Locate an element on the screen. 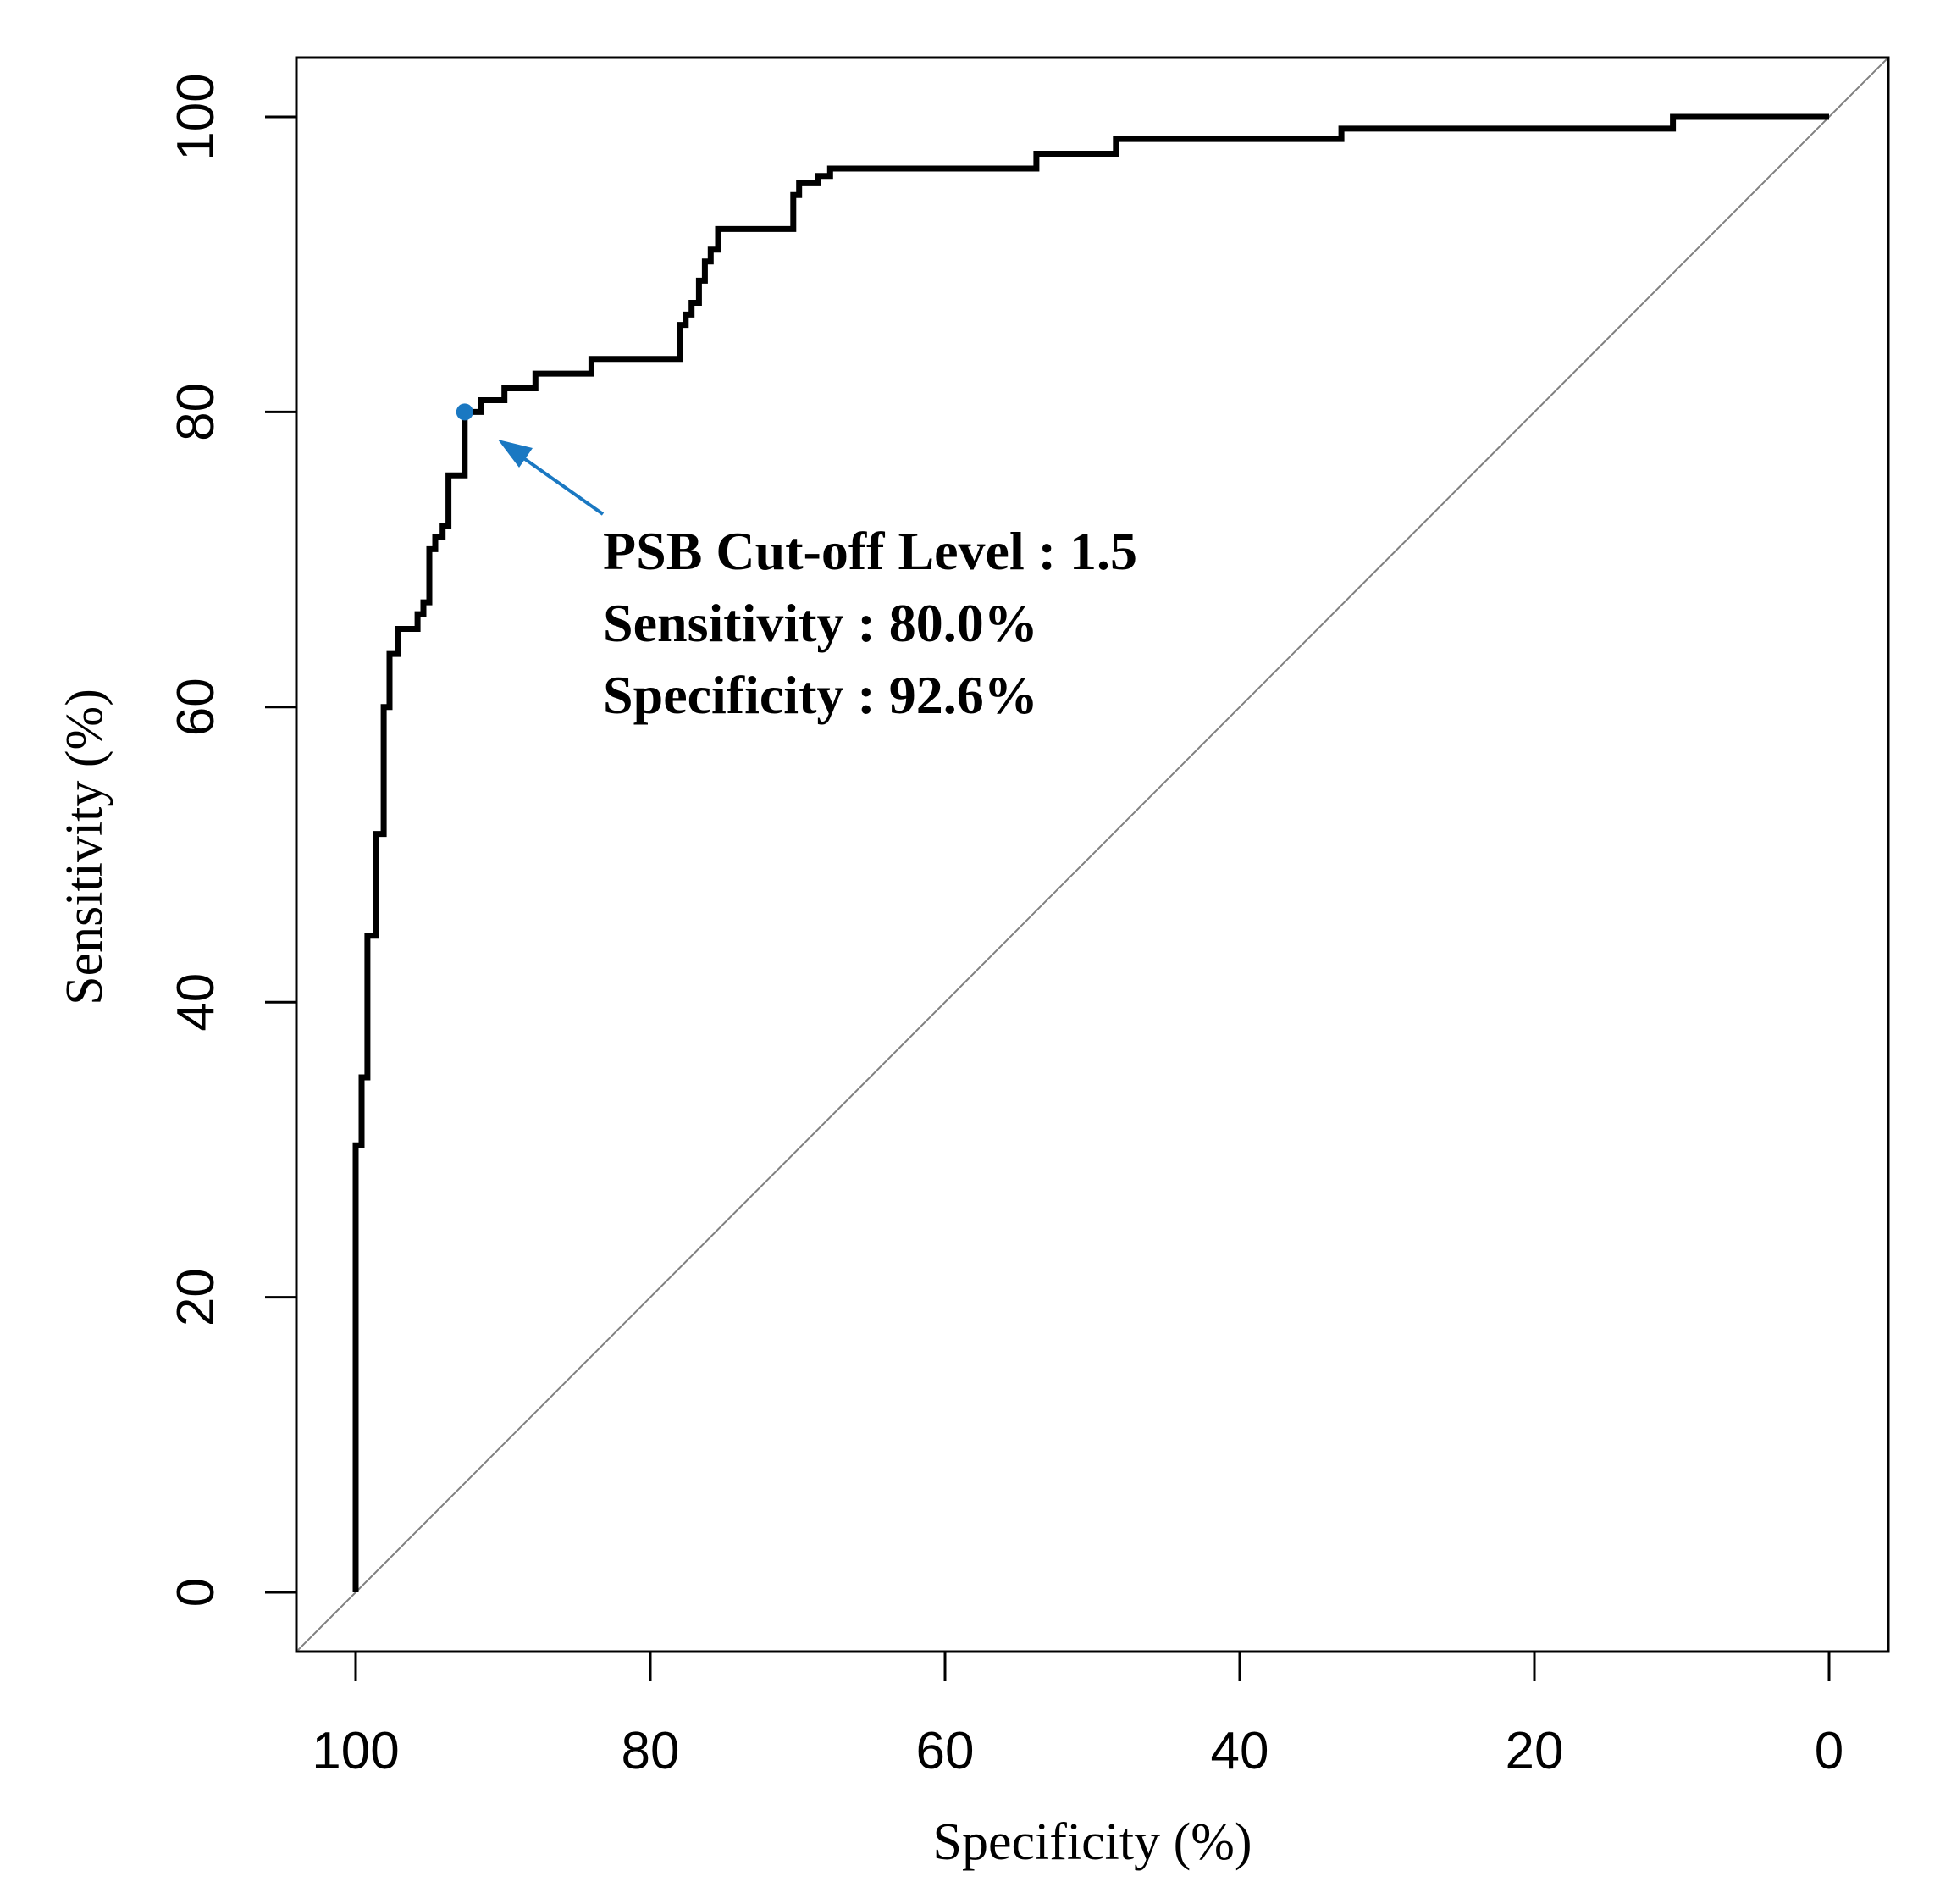  cutoff-point-marker is located at coordinates (464, 412).